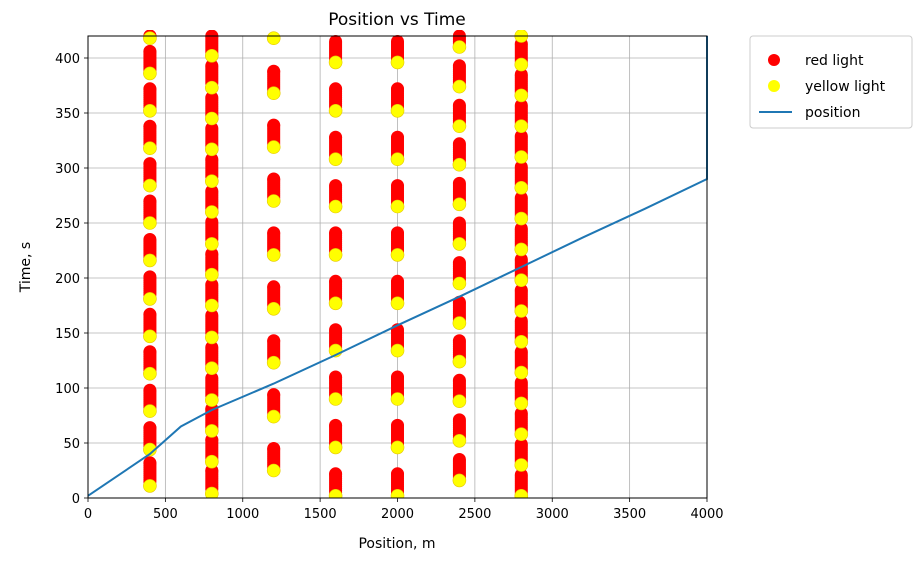 The height and width of the screenshot is (565, 922). Describe the element at coordinates (67, 114) in the screenshot. I see `y-tick-label: 350` at that location.